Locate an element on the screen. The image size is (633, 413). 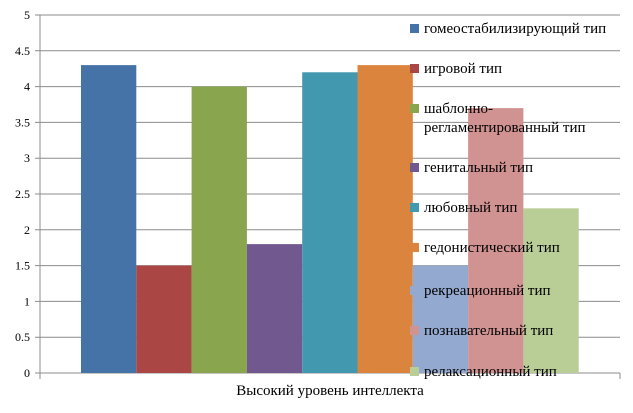
legend-label: гомеостабилизирующий тип is located at coordinates (515, 29).